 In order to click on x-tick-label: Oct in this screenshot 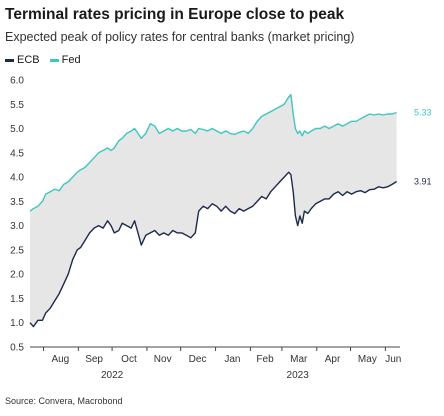, I will do `click(129, 359)`.